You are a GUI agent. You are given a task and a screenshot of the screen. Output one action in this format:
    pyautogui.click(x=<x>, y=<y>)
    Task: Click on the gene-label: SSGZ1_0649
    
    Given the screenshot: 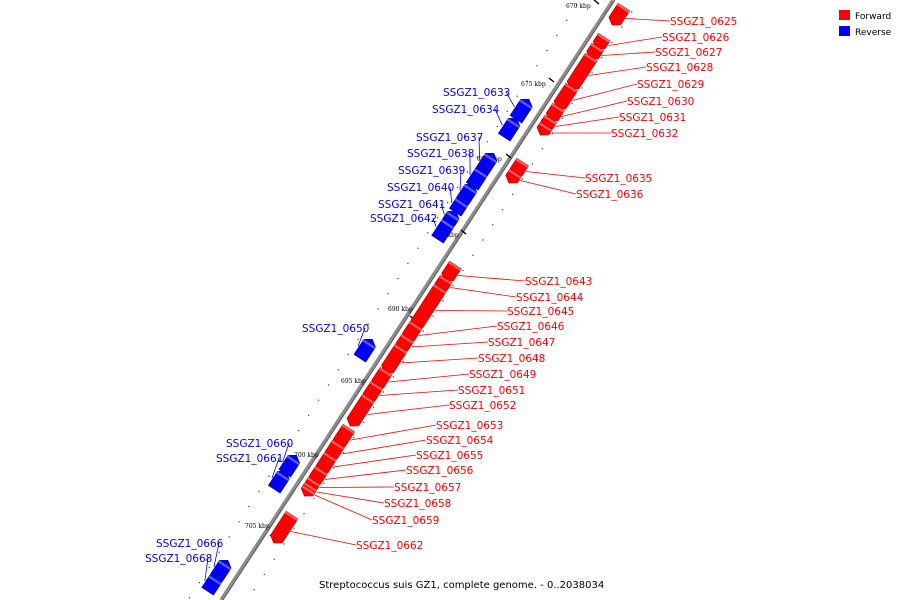 What is the action you would take?
    pyautogui.click(x=502, y=375)
    